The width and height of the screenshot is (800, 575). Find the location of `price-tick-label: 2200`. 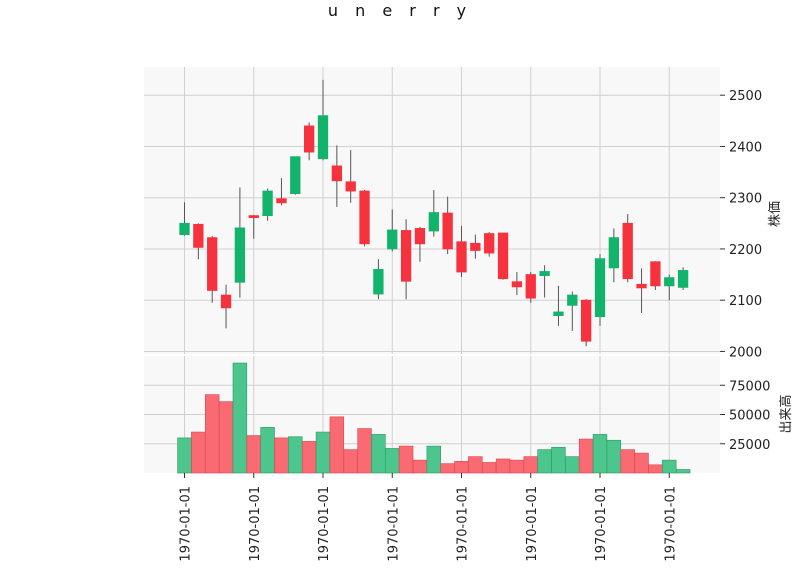

price-tick-label: 2200 is located at coordinates (745, 250).